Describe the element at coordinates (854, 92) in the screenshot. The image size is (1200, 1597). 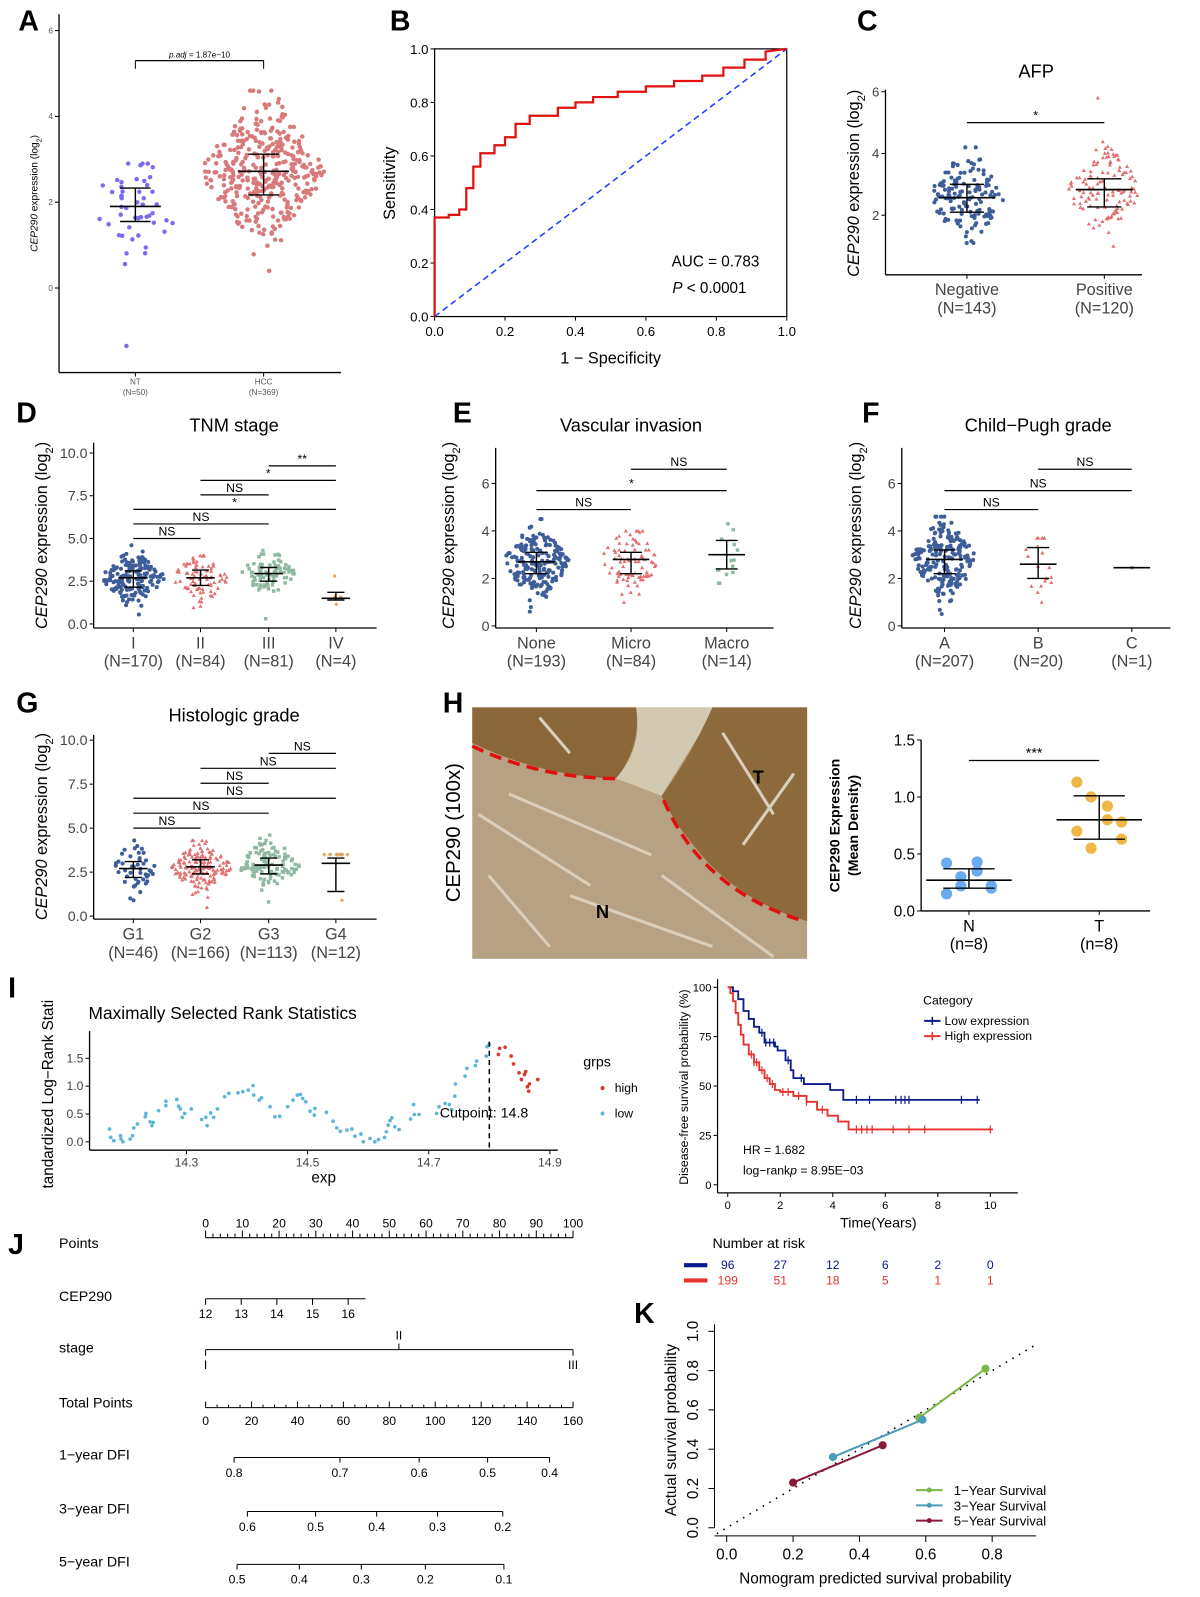
I see `label-part: )` at that location.